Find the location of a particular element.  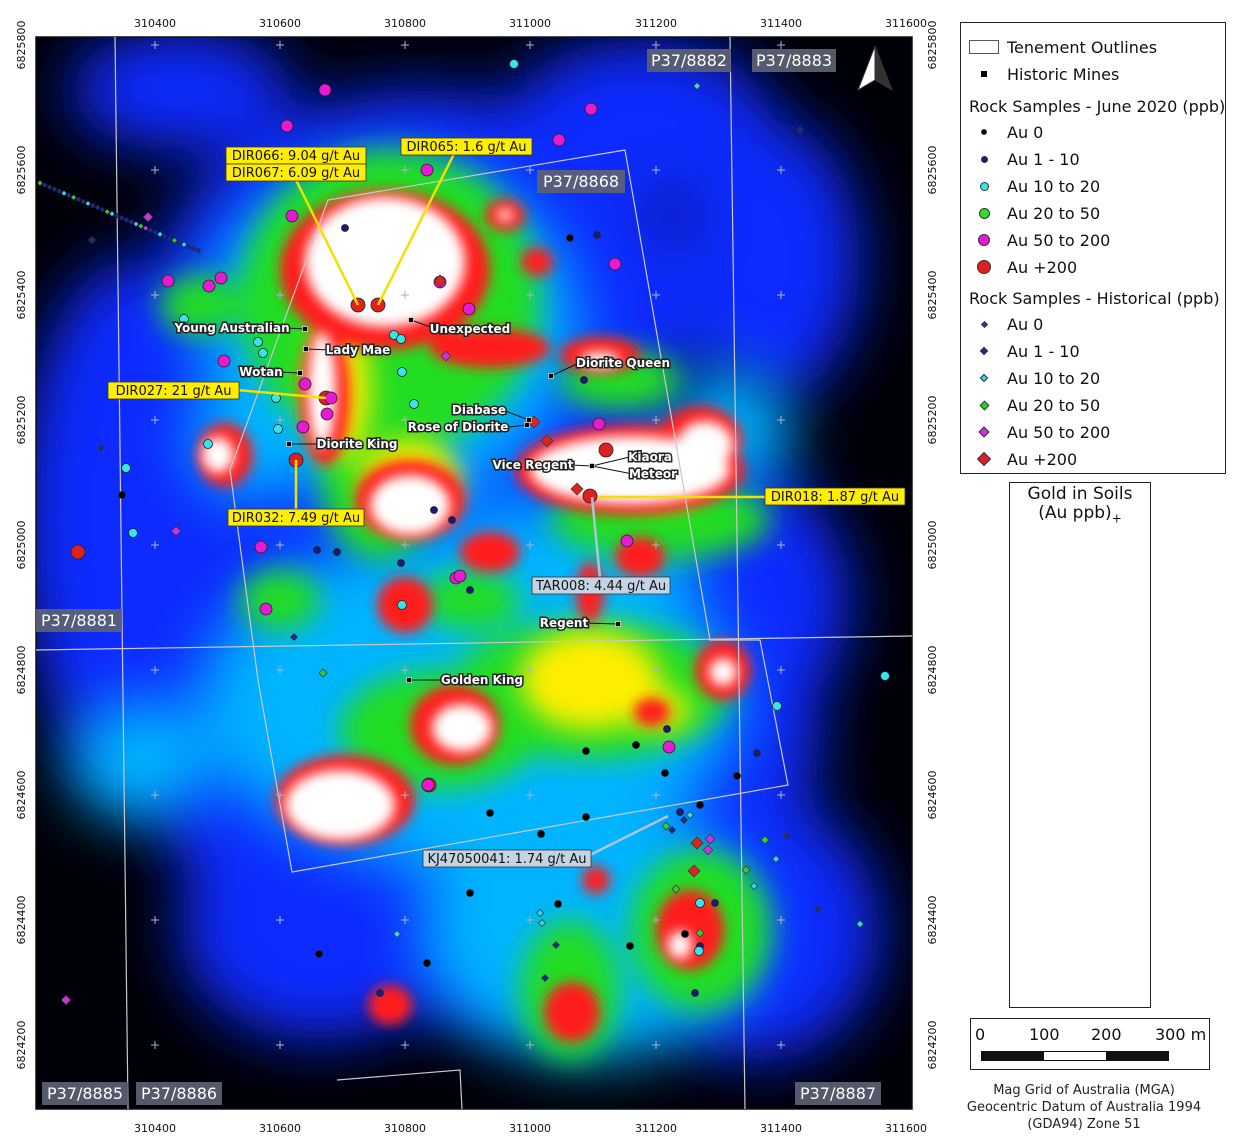

legend-item-hist: Au 50 to 200 is located at coordinates (1093, 432).